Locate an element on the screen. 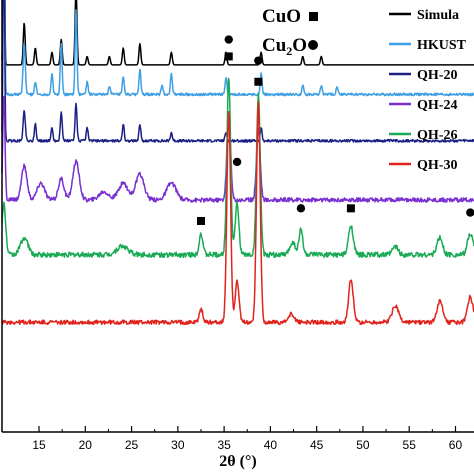 The height and width of the screenshot is (474, 474). phase-legend: CuO Cu2O is located at coordinates (290, 32).